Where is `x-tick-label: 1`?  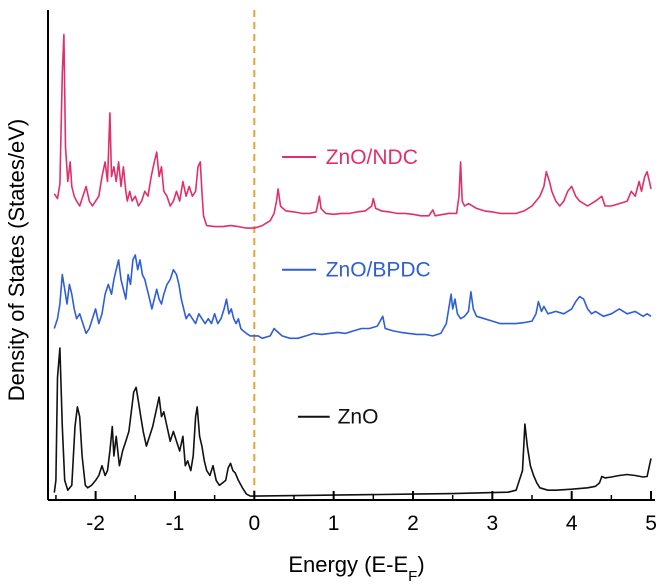 x-tick-label: 1 is located at coordinates (334, 523).